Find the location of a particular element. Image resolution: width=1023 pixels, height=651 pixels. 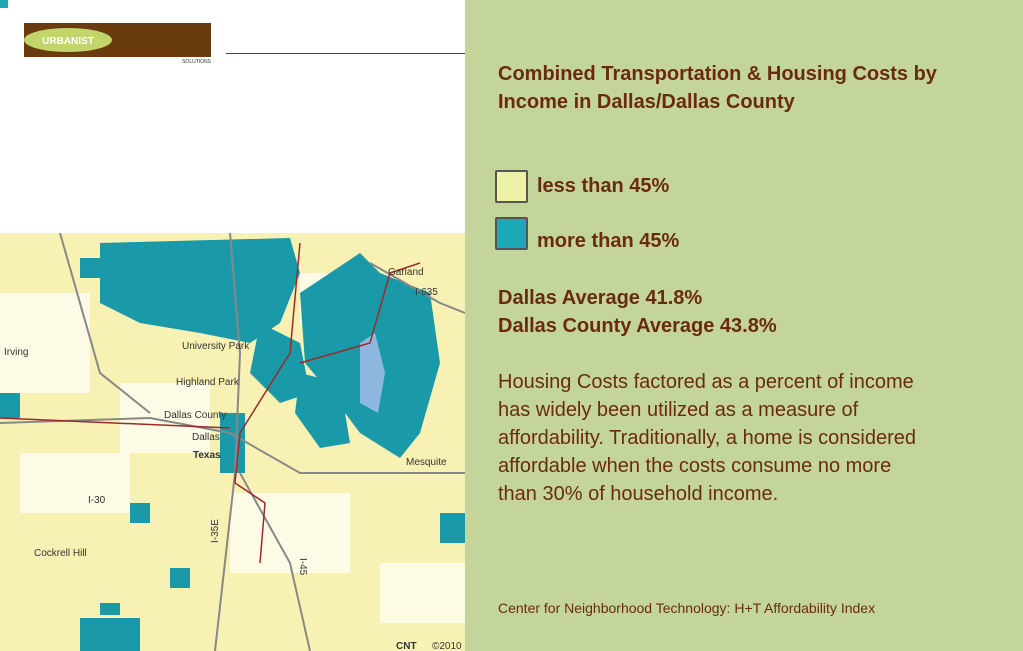

logo: URBANIST SOLUTIONS is located at coordinates (118, 44).